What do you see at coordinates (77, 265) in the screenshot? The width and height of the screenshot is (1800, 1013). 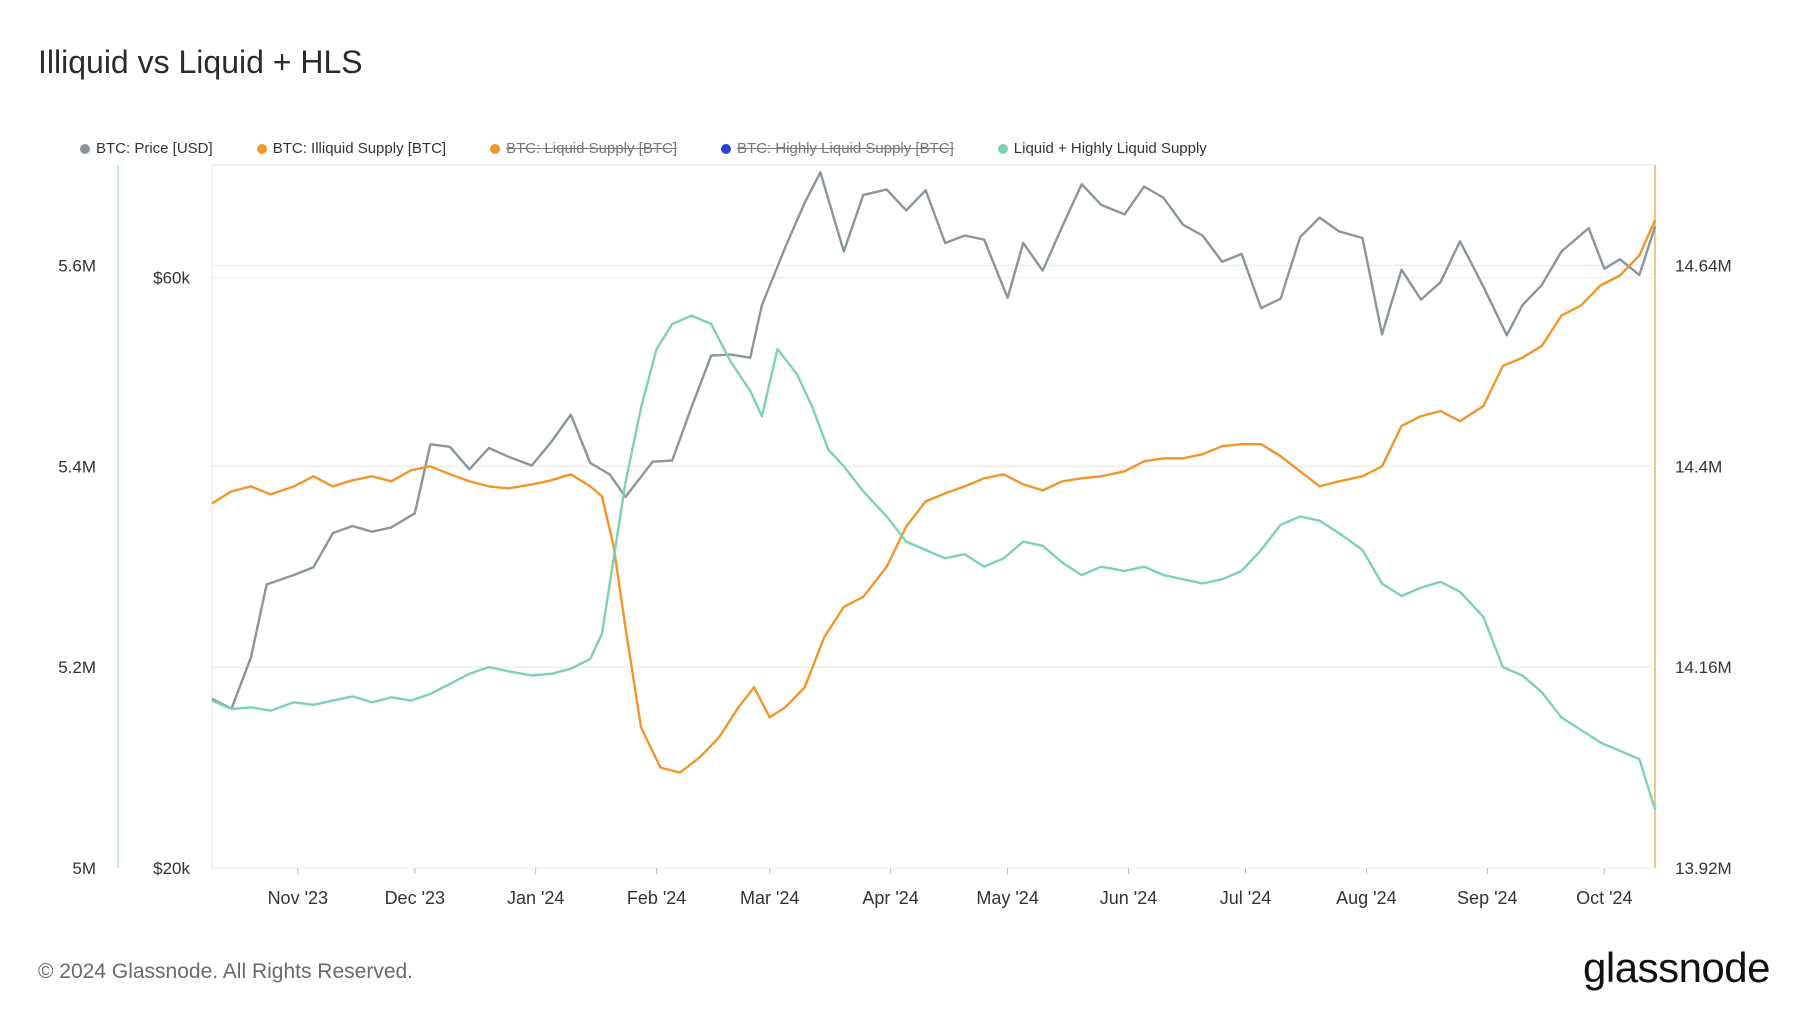 I see `y-tick-label-left: 5.6M` at bounding box center [77, 265].